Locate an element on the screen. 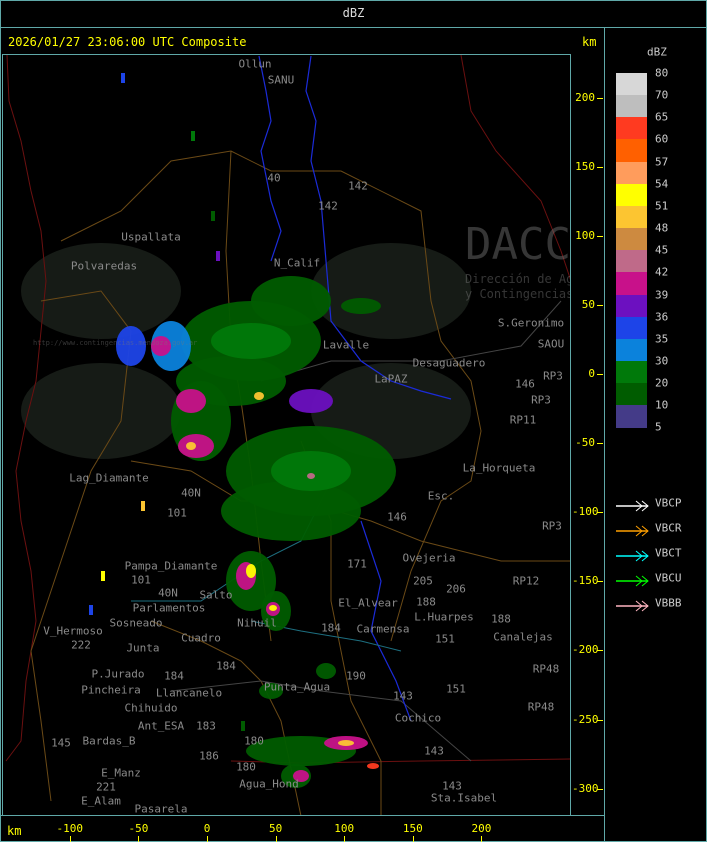  place-label: Canalejas is located at coordinates (523, 637).